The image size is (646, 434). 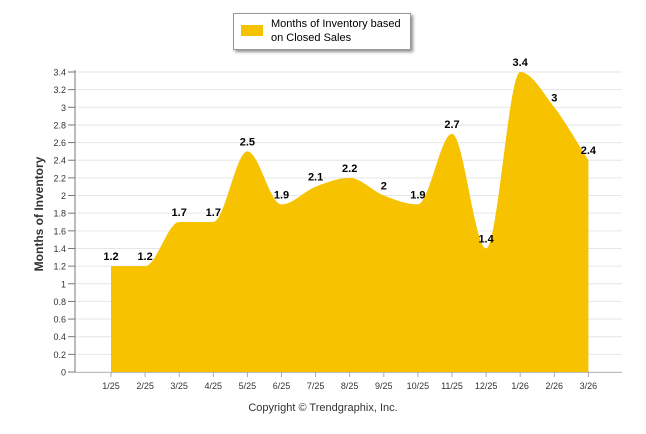 What do you see at coordinates (323, 408) in the screenshot?
I see `copyright-credit: Copyright © Trendgraphix, Inc.` at bounding box center [323, 408].